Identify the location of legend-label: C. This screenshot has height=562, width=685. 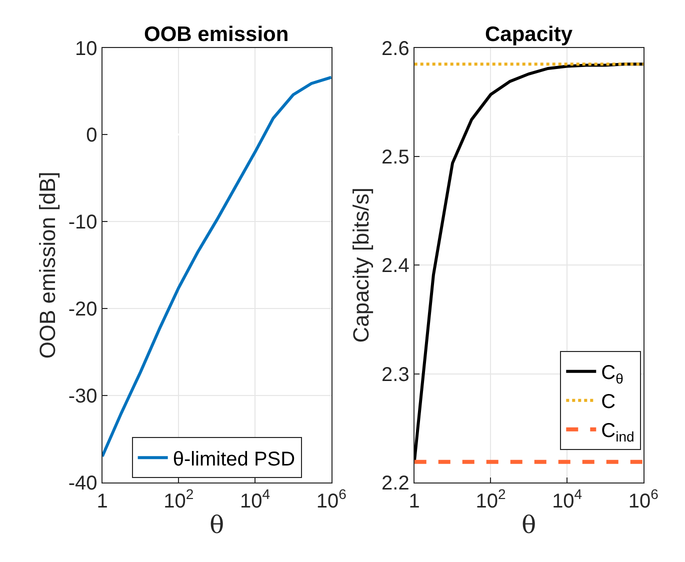
(608, 402).